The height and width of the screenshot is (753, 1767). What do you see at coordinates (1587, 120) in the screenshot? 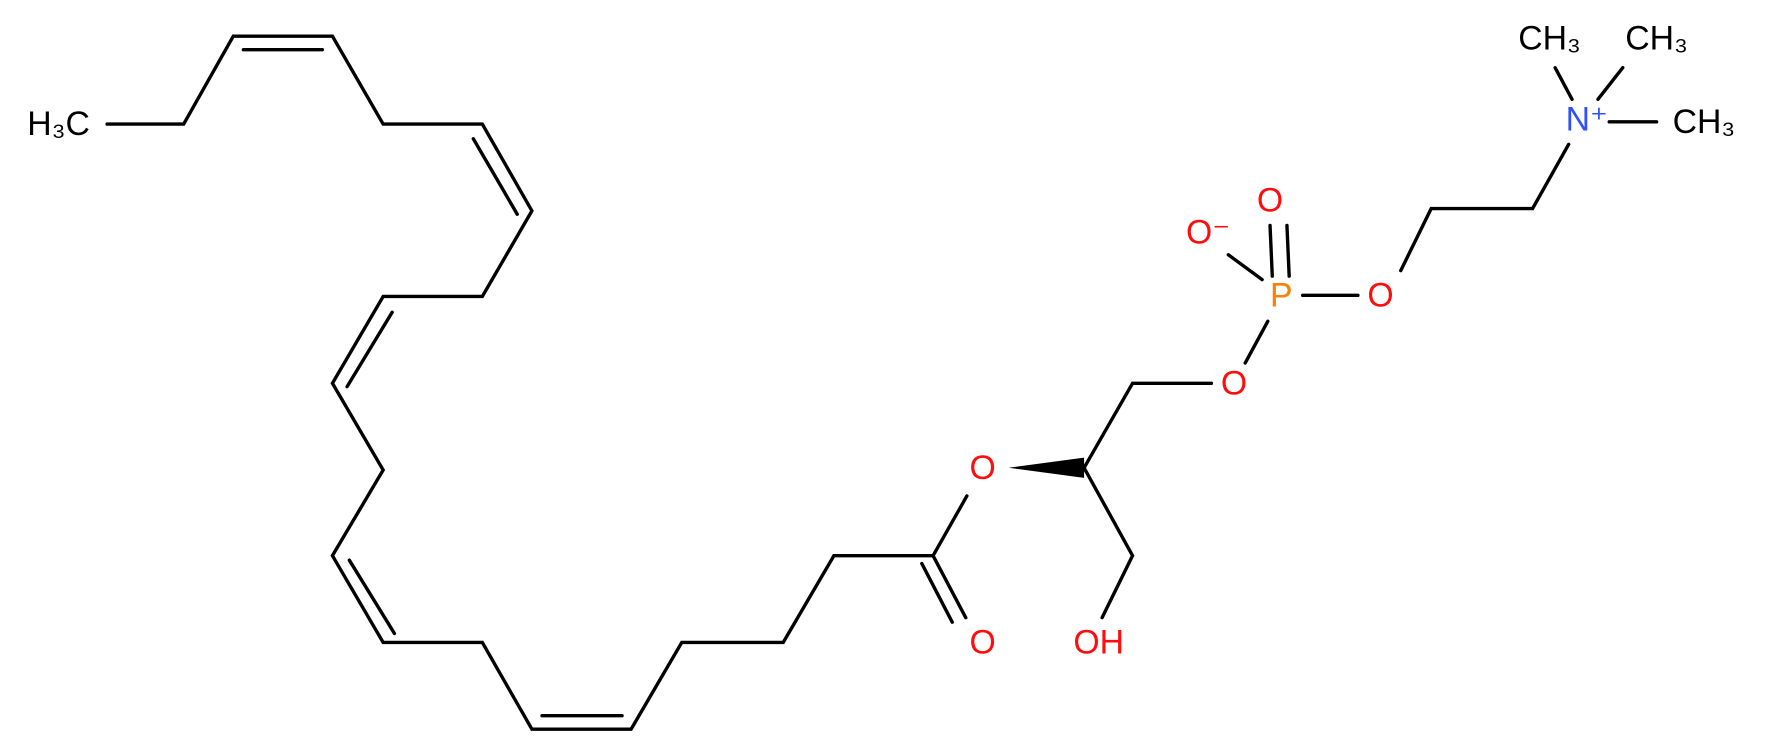
I see `atom-label: N⁺` at bounding box center [1587, 120].